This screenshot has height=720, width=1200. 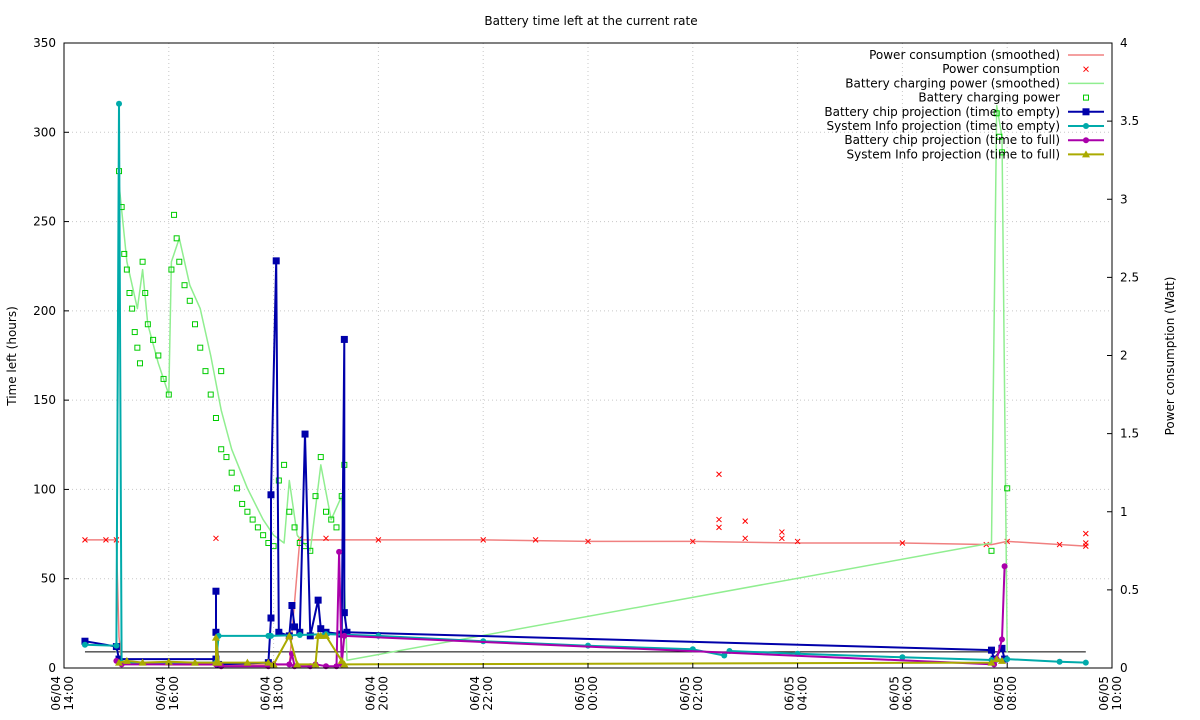 I want to click on legend-label: Power consumption (smoothed), so click(x=964, y=55).